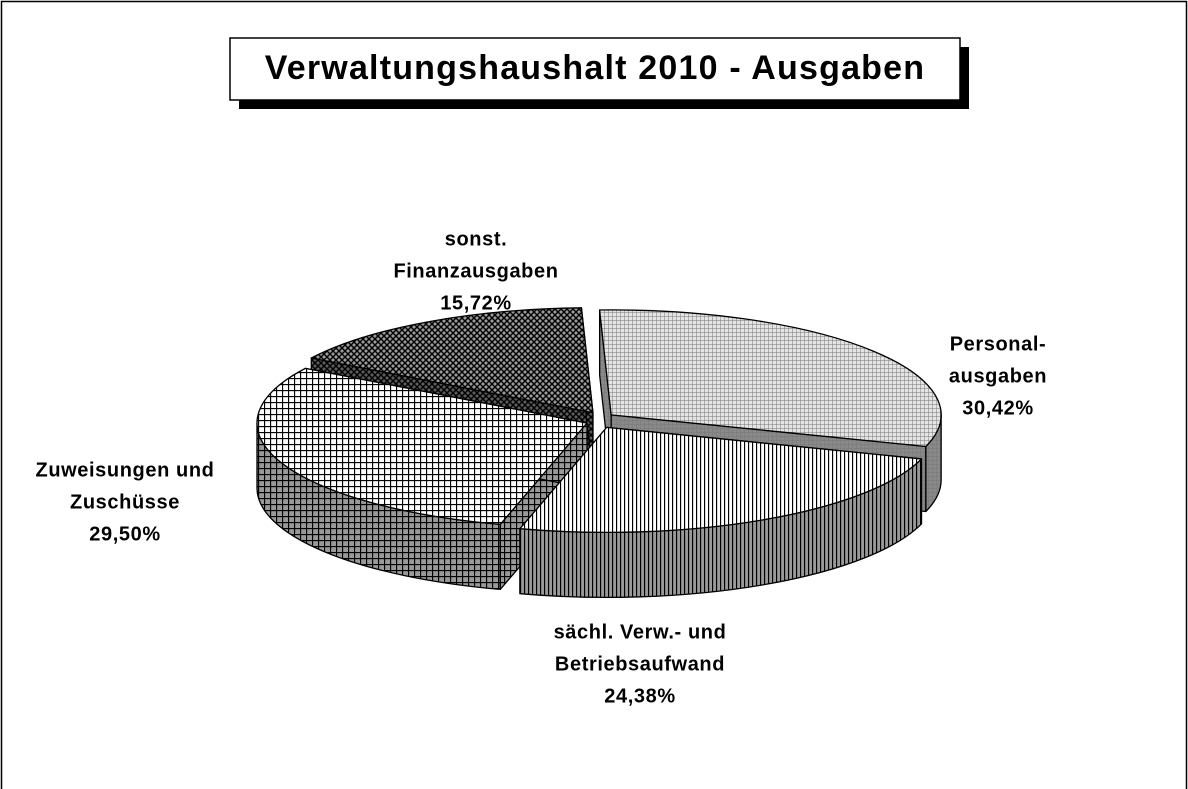  What do you see at coordinates (997, 408) in the screenshot?
I see `value-label: 30,42%` at bounding box center [997, 408].